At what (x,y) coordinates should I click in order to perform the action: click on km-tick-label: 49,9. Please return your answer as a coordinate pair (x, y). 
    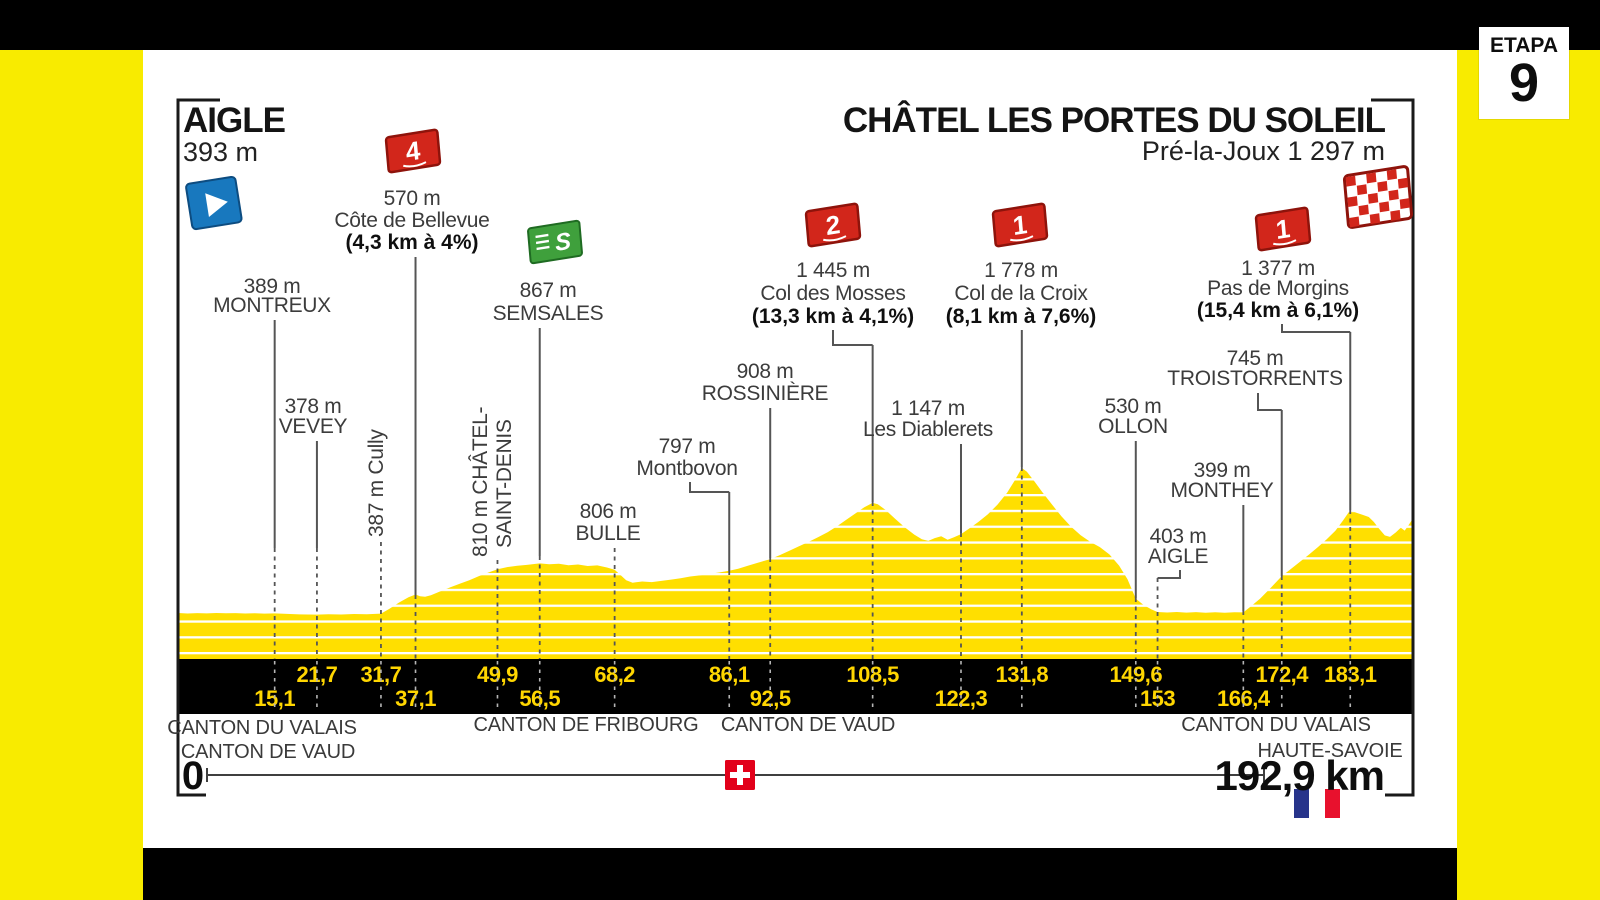
    Looking at the image, I should click on (497, 674).